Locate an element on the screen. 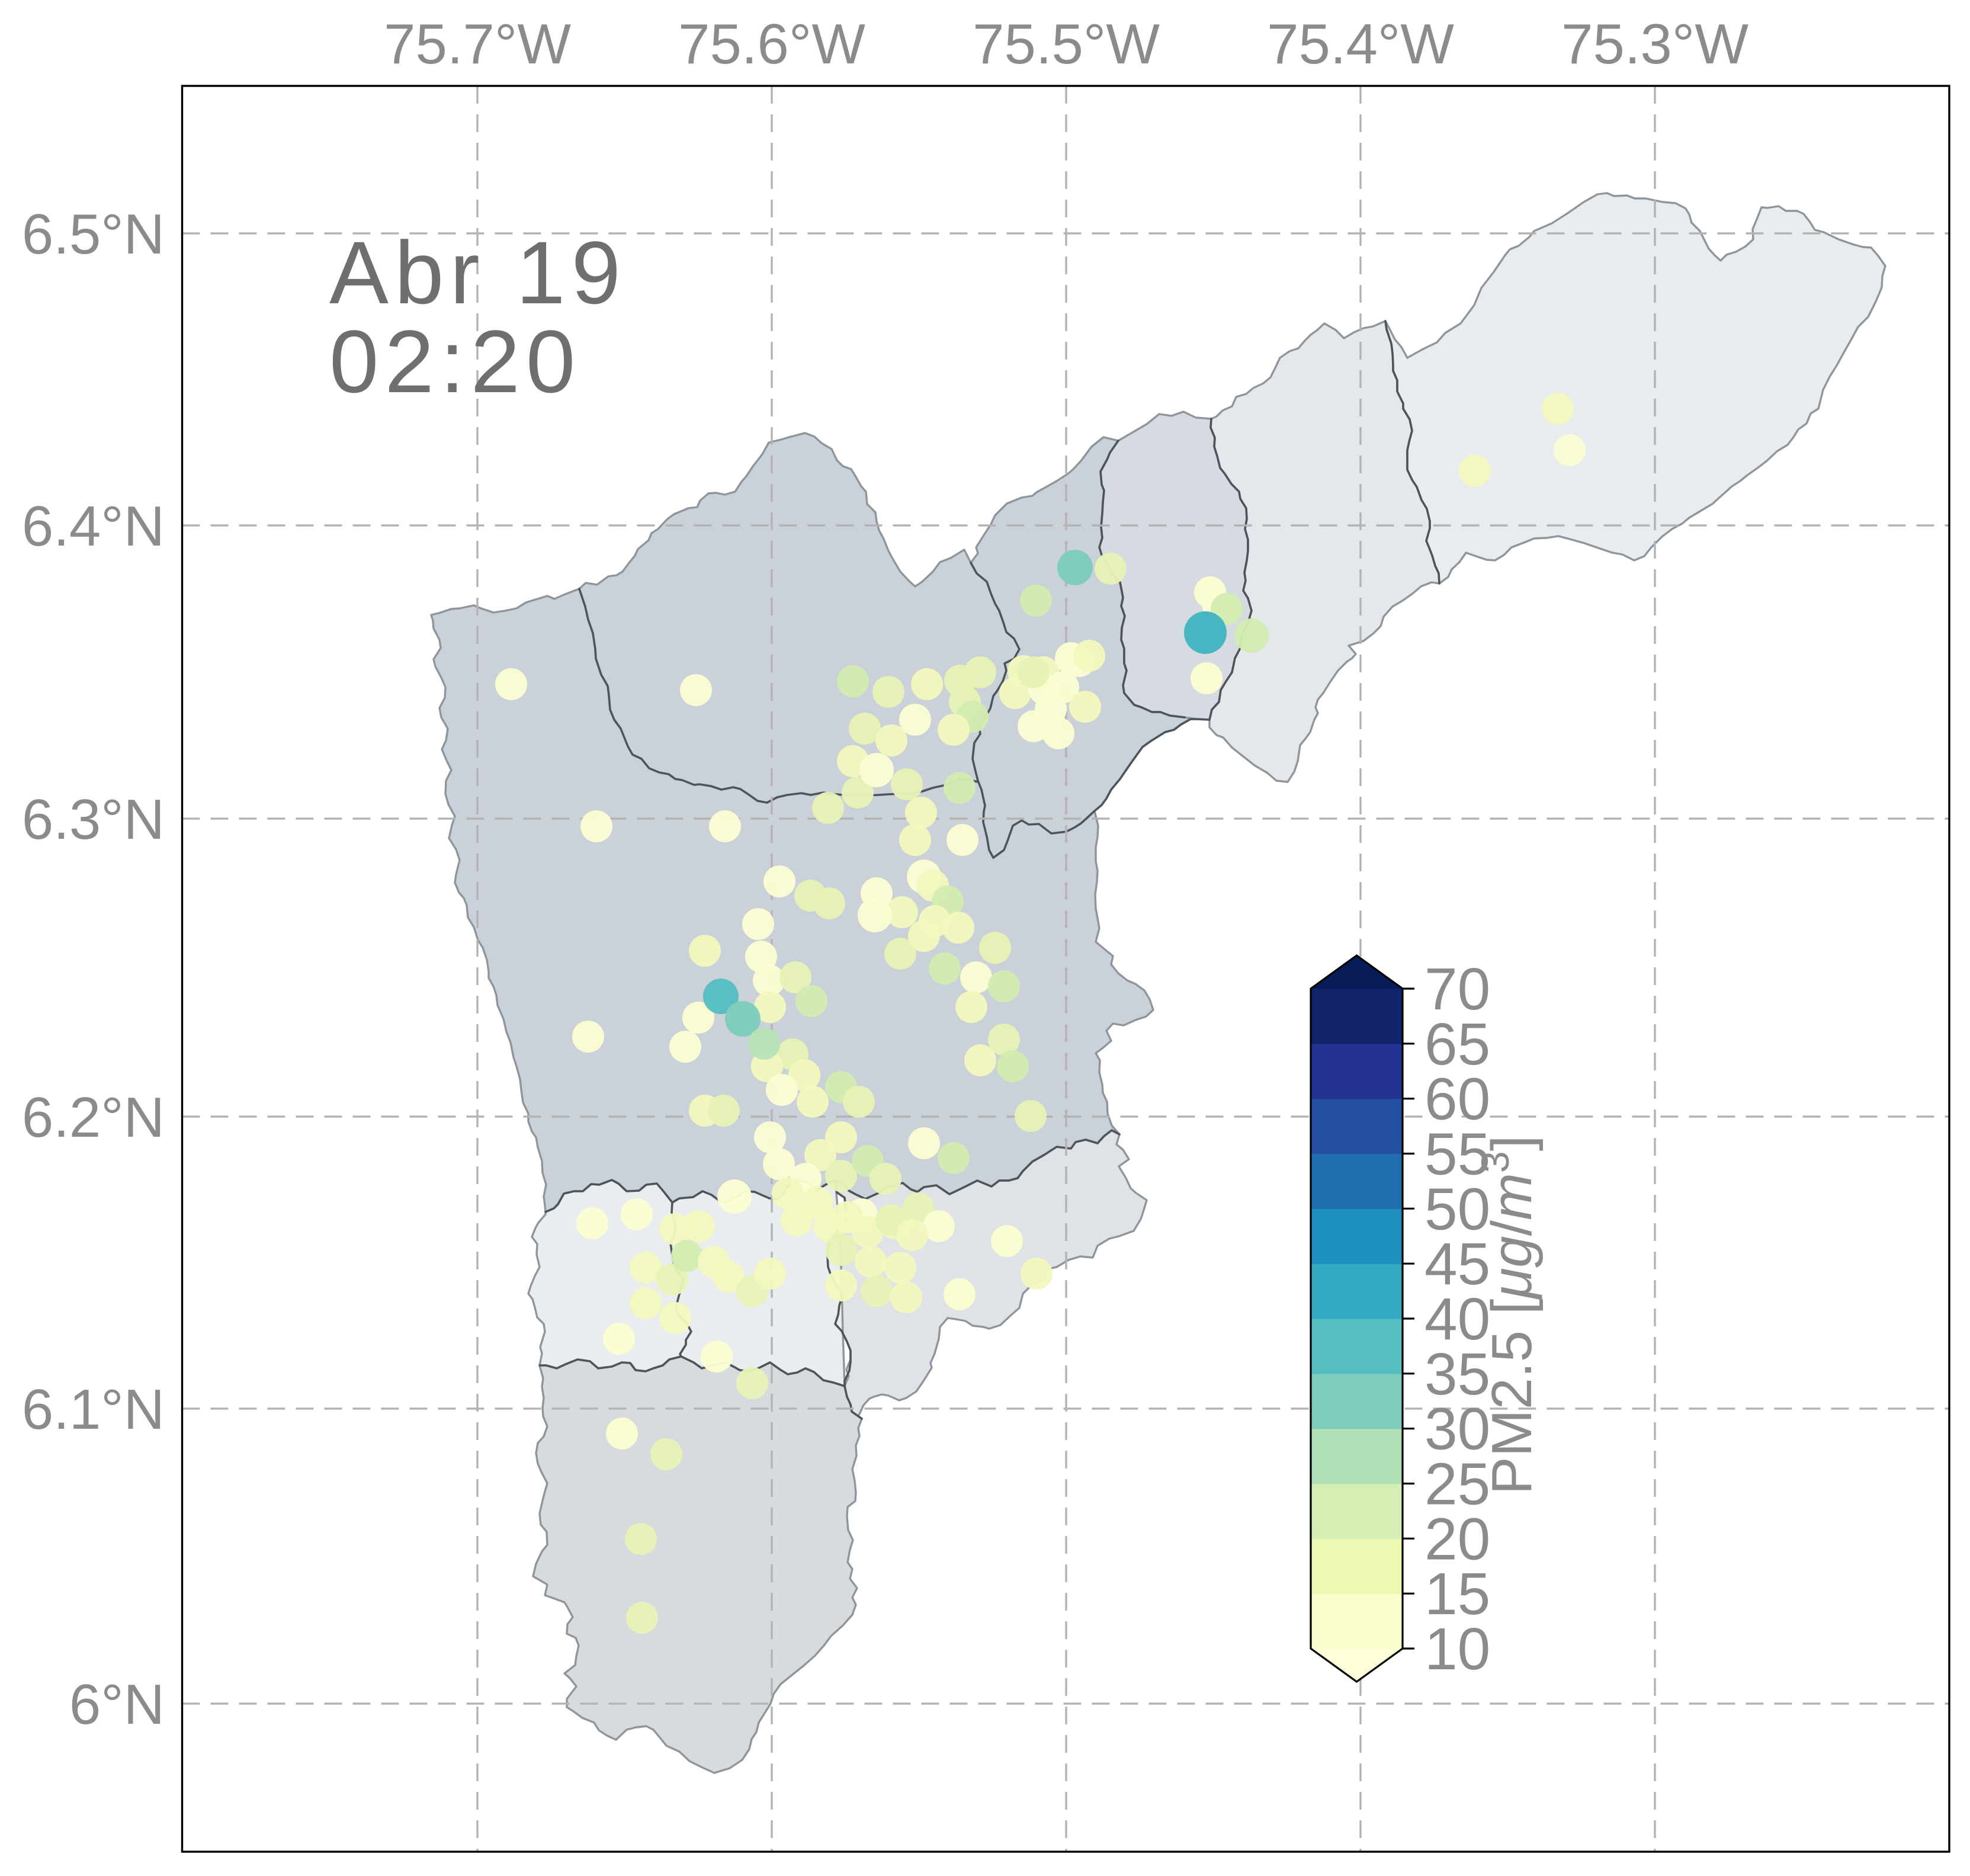 This screenshot has width=1970, height=1876. svg-text: 75.3°W is located at coordinates (1654, 44).